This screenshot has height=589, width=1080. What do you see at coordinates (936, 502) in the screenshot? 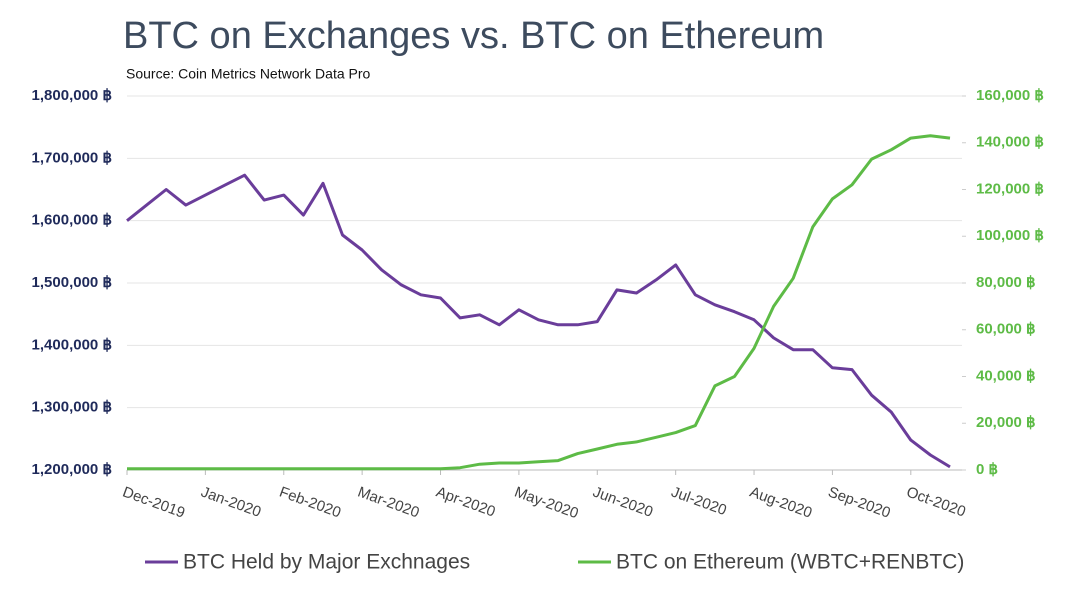
I see `x-tick-label: Oct-2020` at bounding box center [936, 502].